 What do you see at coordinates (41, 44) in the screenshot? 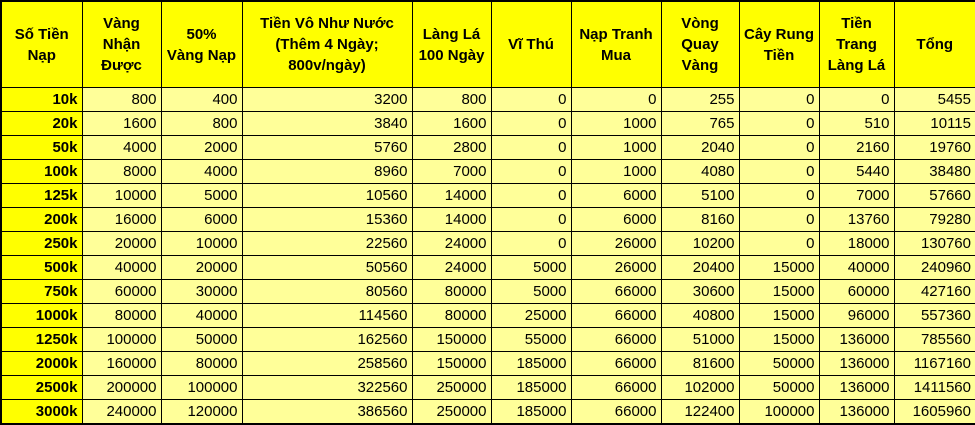
I see `column-header: Số Tiền Nạp` at bounding box center [41, 44].